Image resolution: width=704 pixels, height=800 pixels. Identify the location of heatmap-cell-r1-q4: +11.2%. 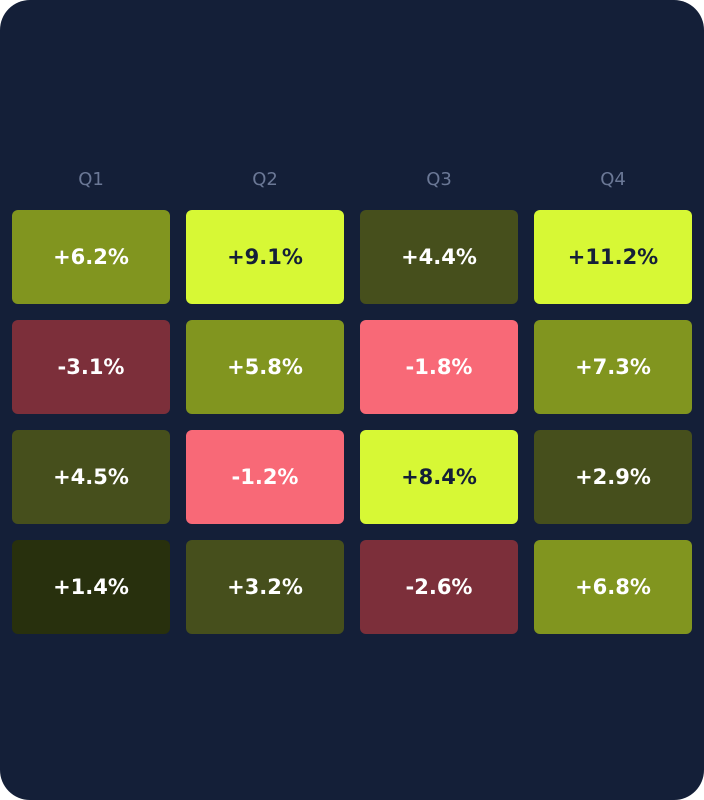
(613, 257).